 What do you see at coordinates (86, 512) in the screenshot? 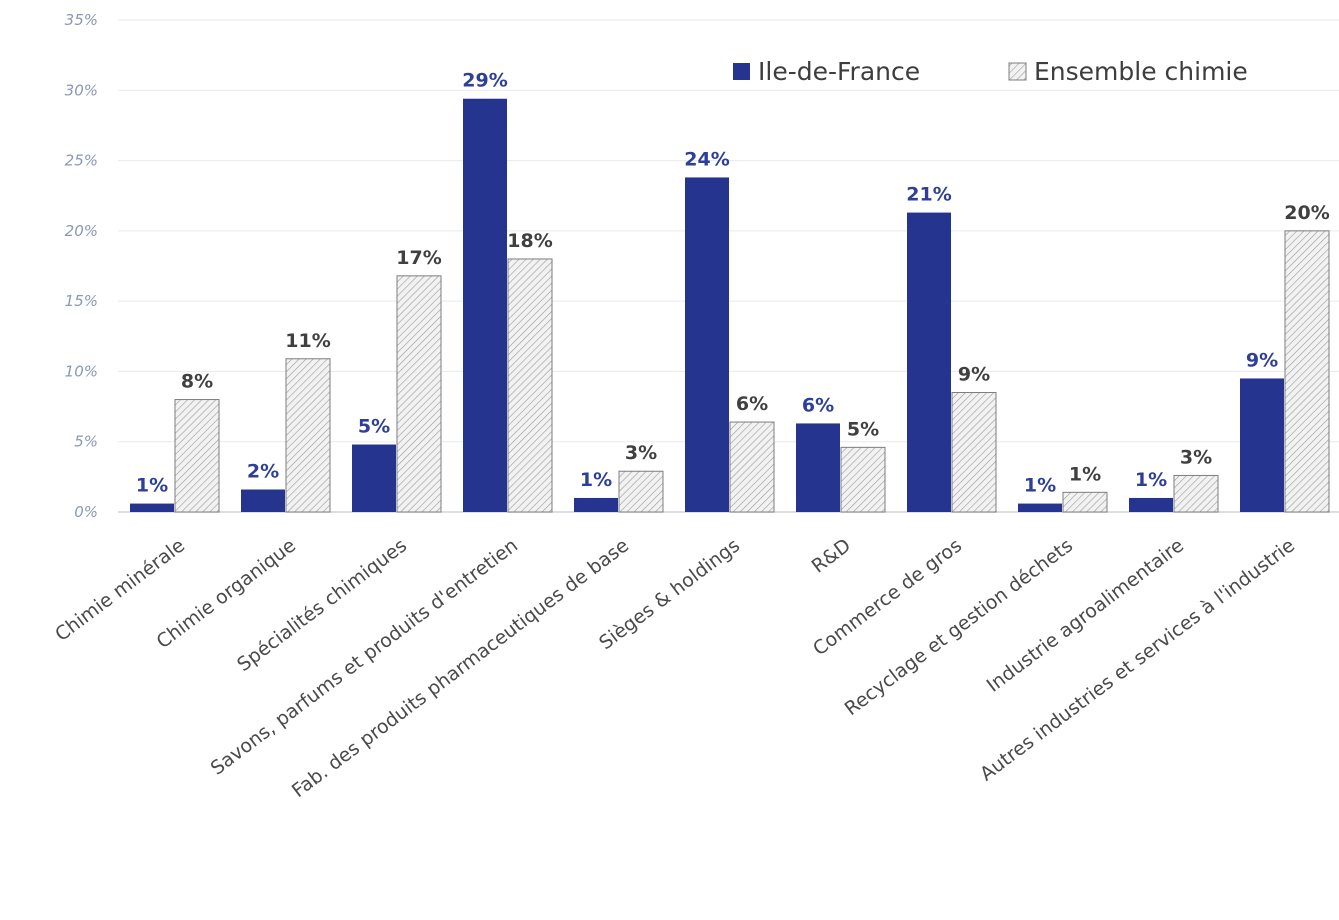
I see `y-tick-label: 0%` at bounding box center [86, 512].